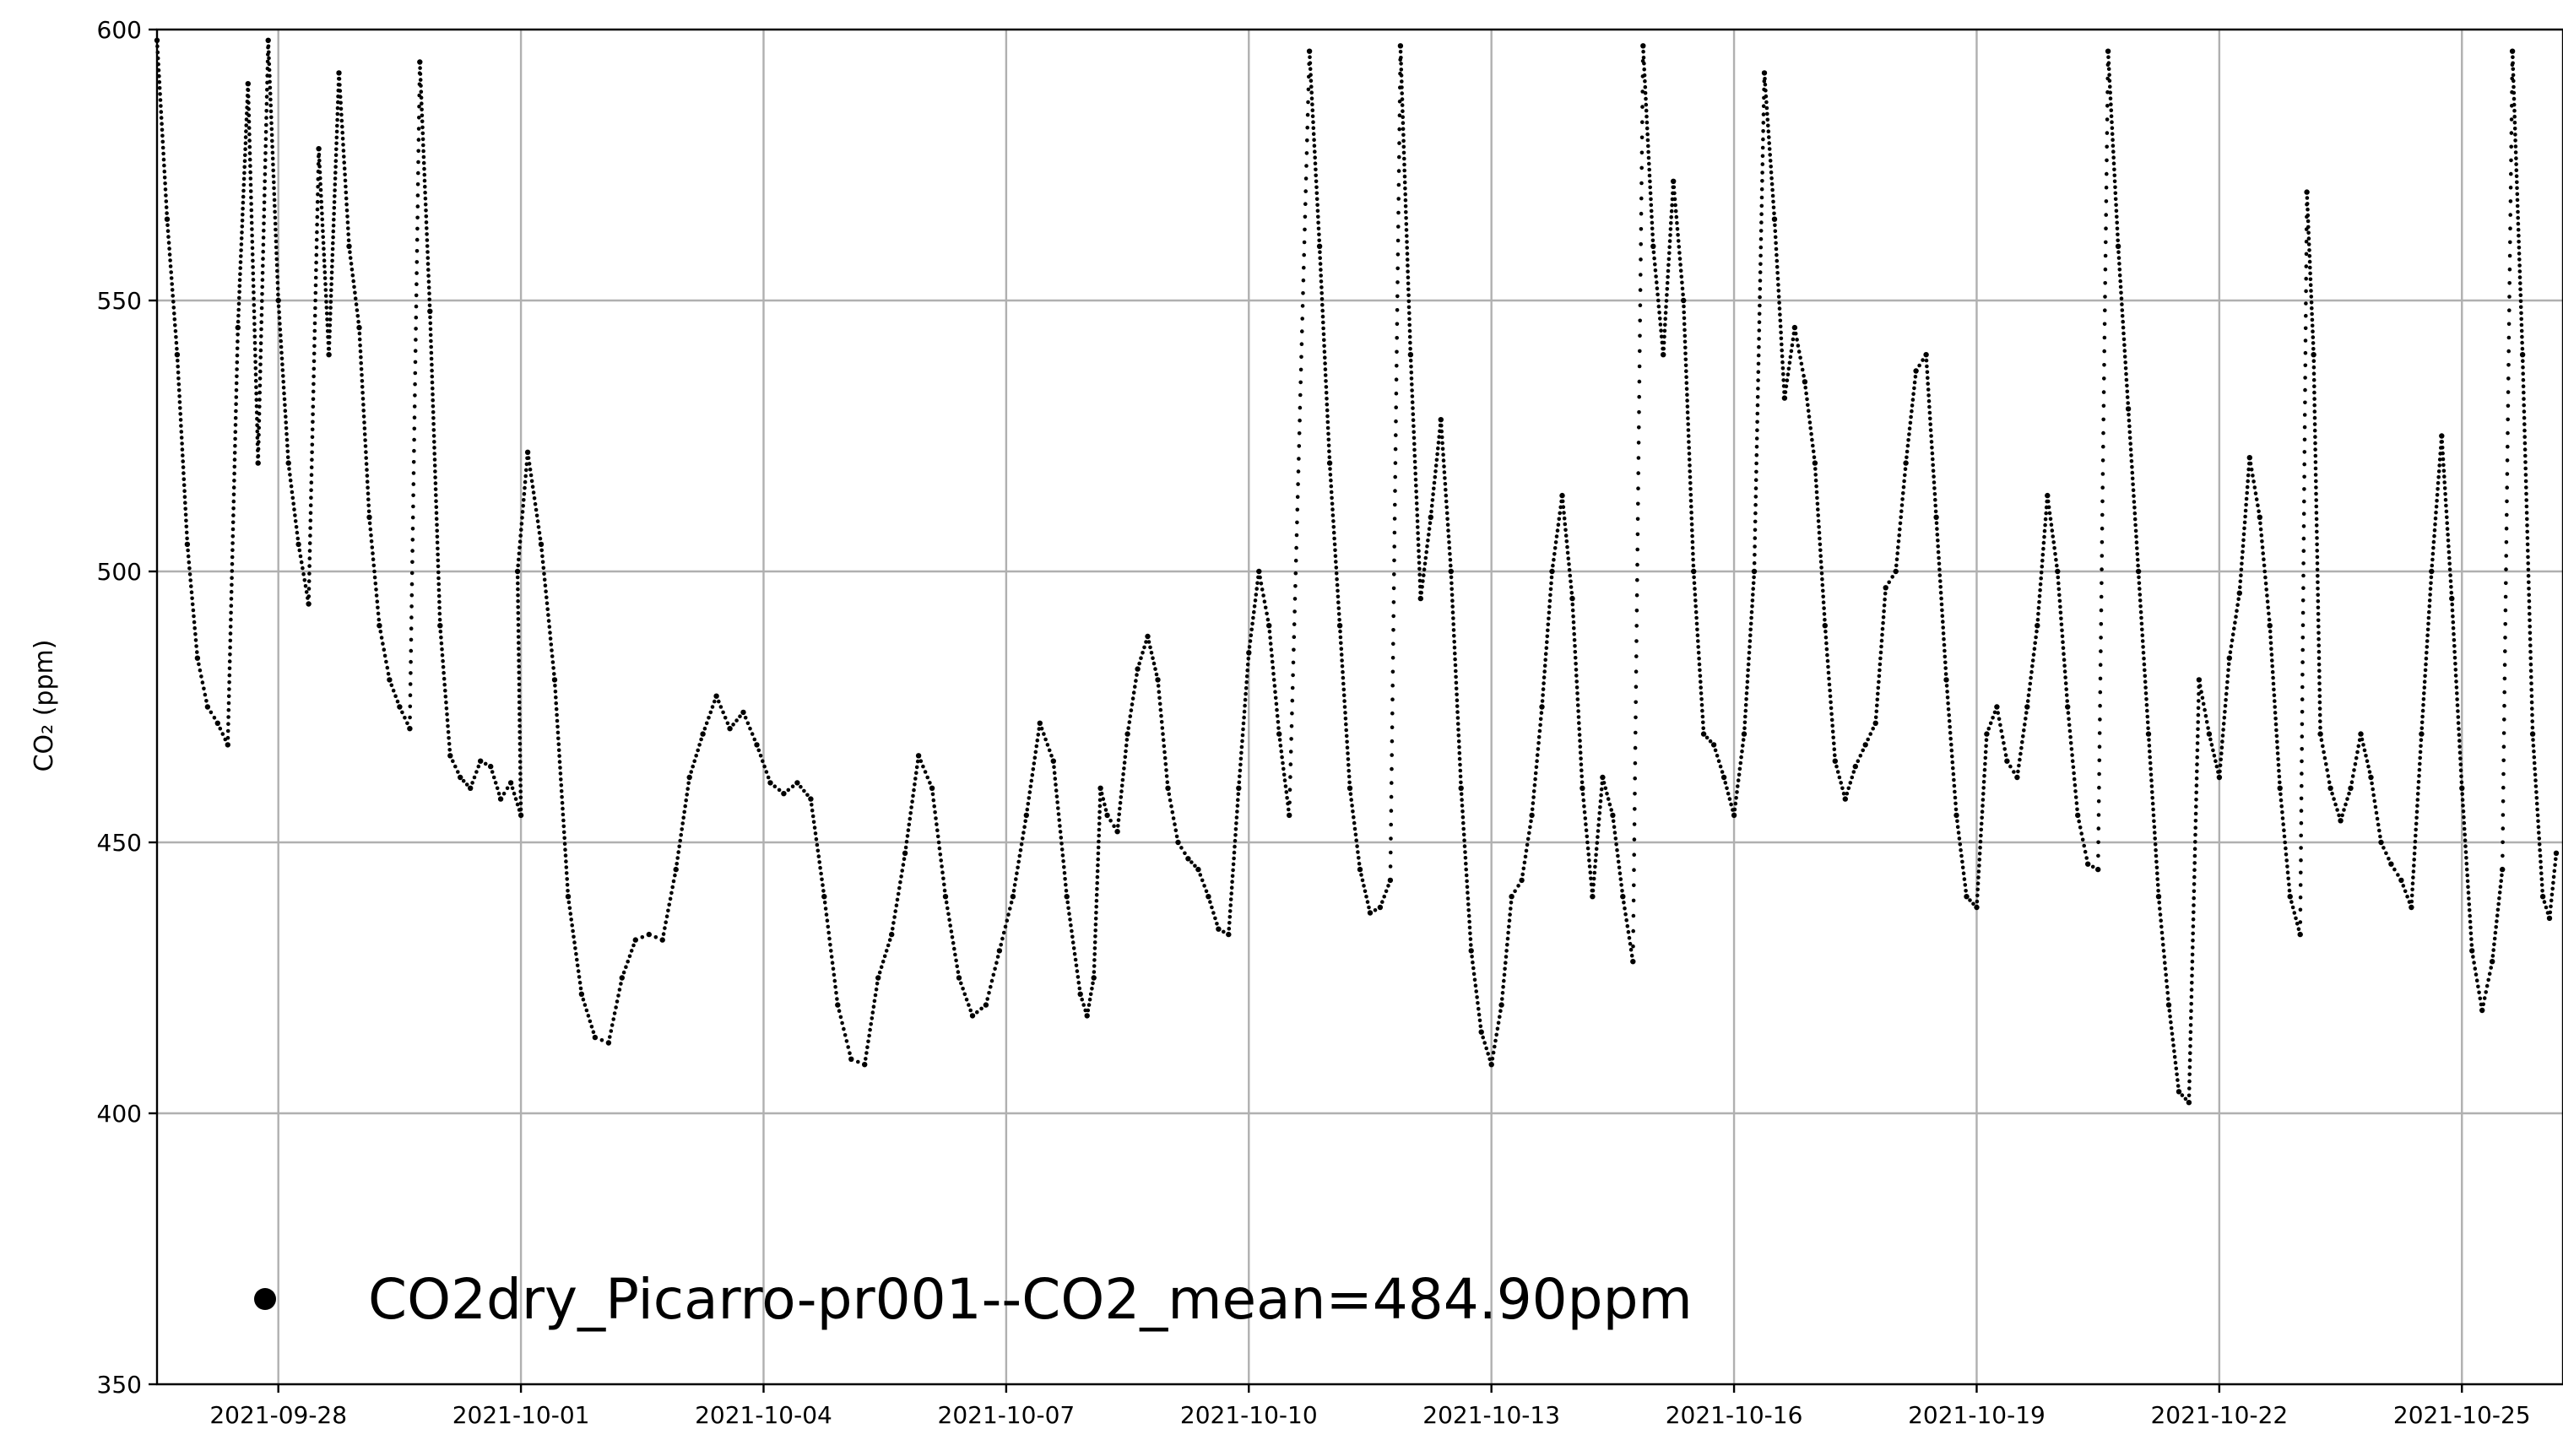  What do you see at coordinates (521, 1415) in the screenshot?
I see `x-tick-label: 2021-10-01` at bounding box center [521, 1415].